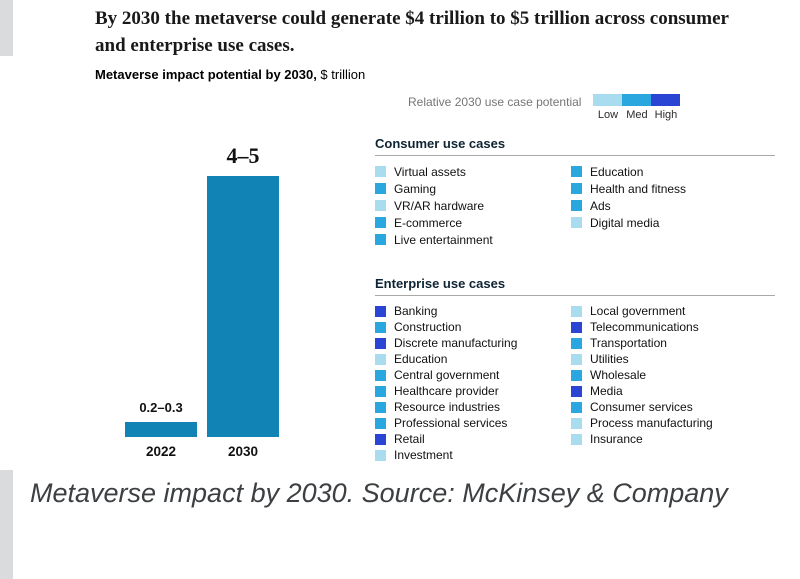 The height and width of the screenshot is (579, 800). I want to click on use-case-label: Banking, so click(416, 311).